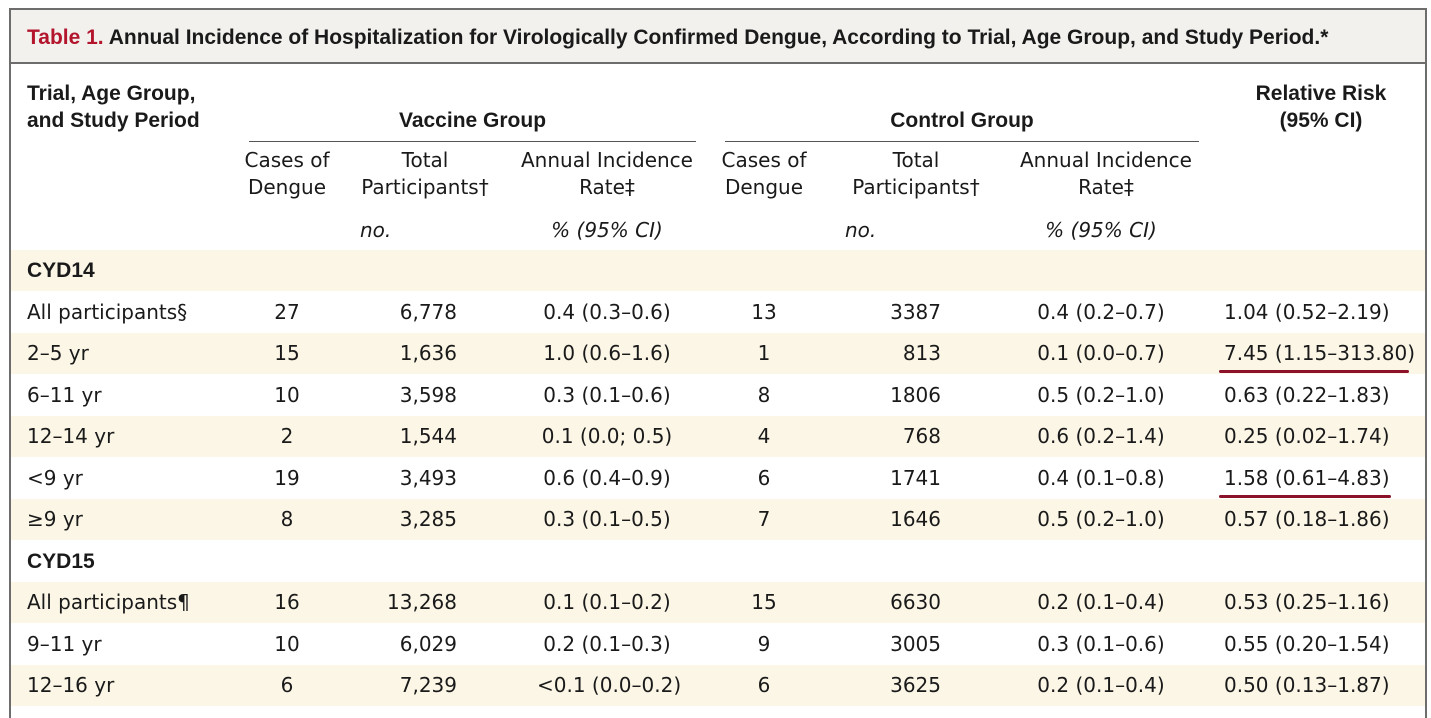  I want to click on row-label: 6–11 yr, so click(64, 394).